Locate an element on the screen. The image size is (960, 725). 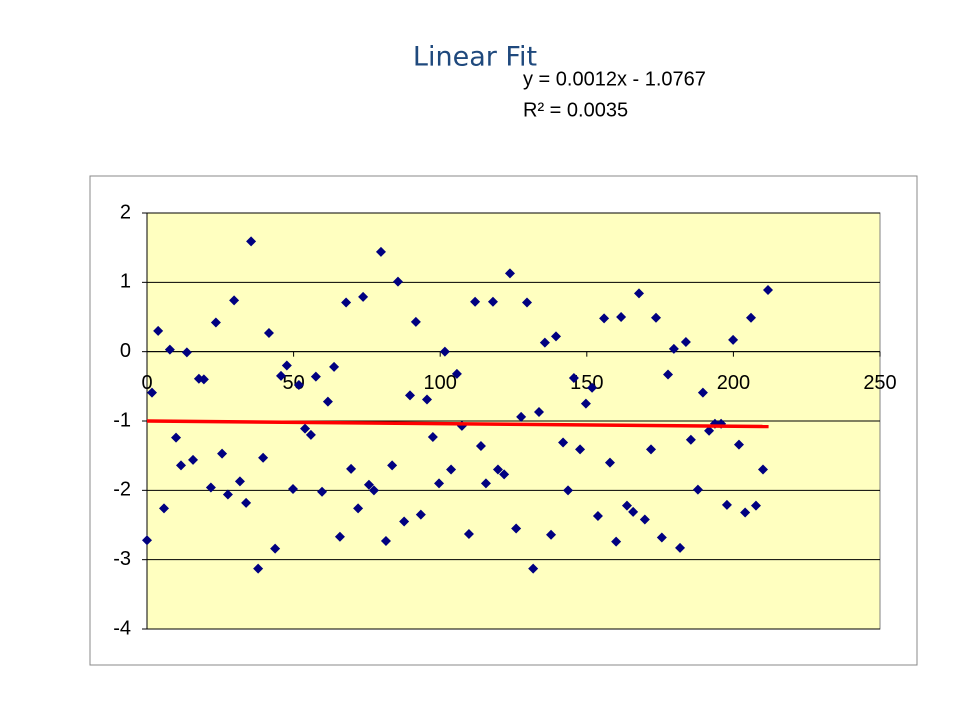
x-tick-label: 200 is located at coordinates (733, 383).